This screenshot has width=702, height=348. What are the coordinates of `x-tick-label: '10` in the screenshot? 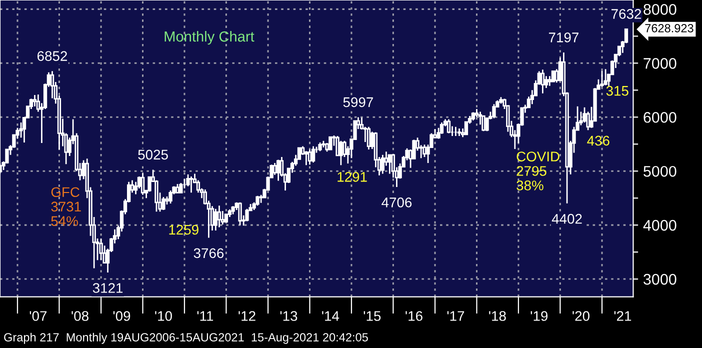 It's located at (163, 316).